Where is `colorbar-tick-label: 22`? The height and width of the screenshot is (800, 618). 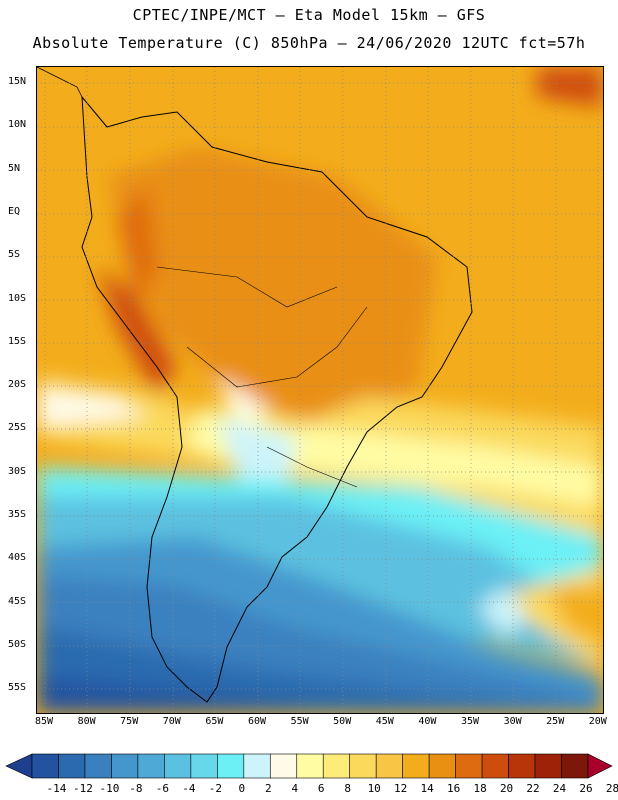
colorbar-tick-label: 22 is located at coordinates (533, 788).